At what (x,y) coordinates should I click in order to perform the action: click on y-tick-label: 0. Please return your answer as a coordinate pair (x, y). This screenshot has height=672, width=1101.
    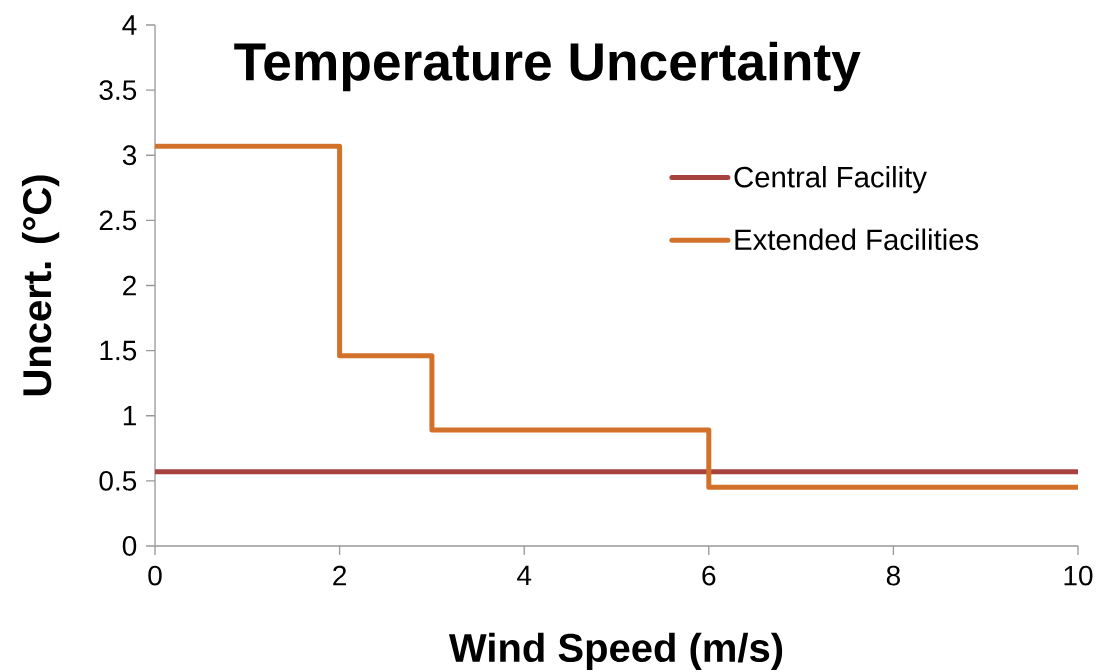
    Looking at the image, I should click on (129, 546).